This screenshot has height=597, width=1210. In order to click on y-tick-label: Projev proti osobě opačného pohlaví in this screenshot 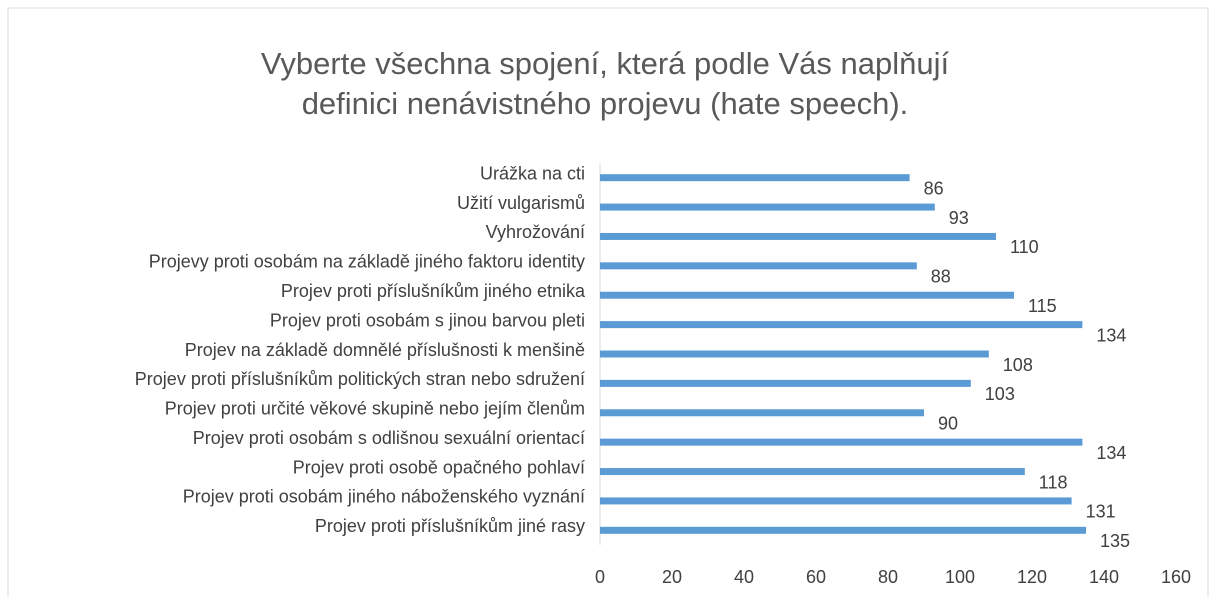, I will do `click(439, 467)`.